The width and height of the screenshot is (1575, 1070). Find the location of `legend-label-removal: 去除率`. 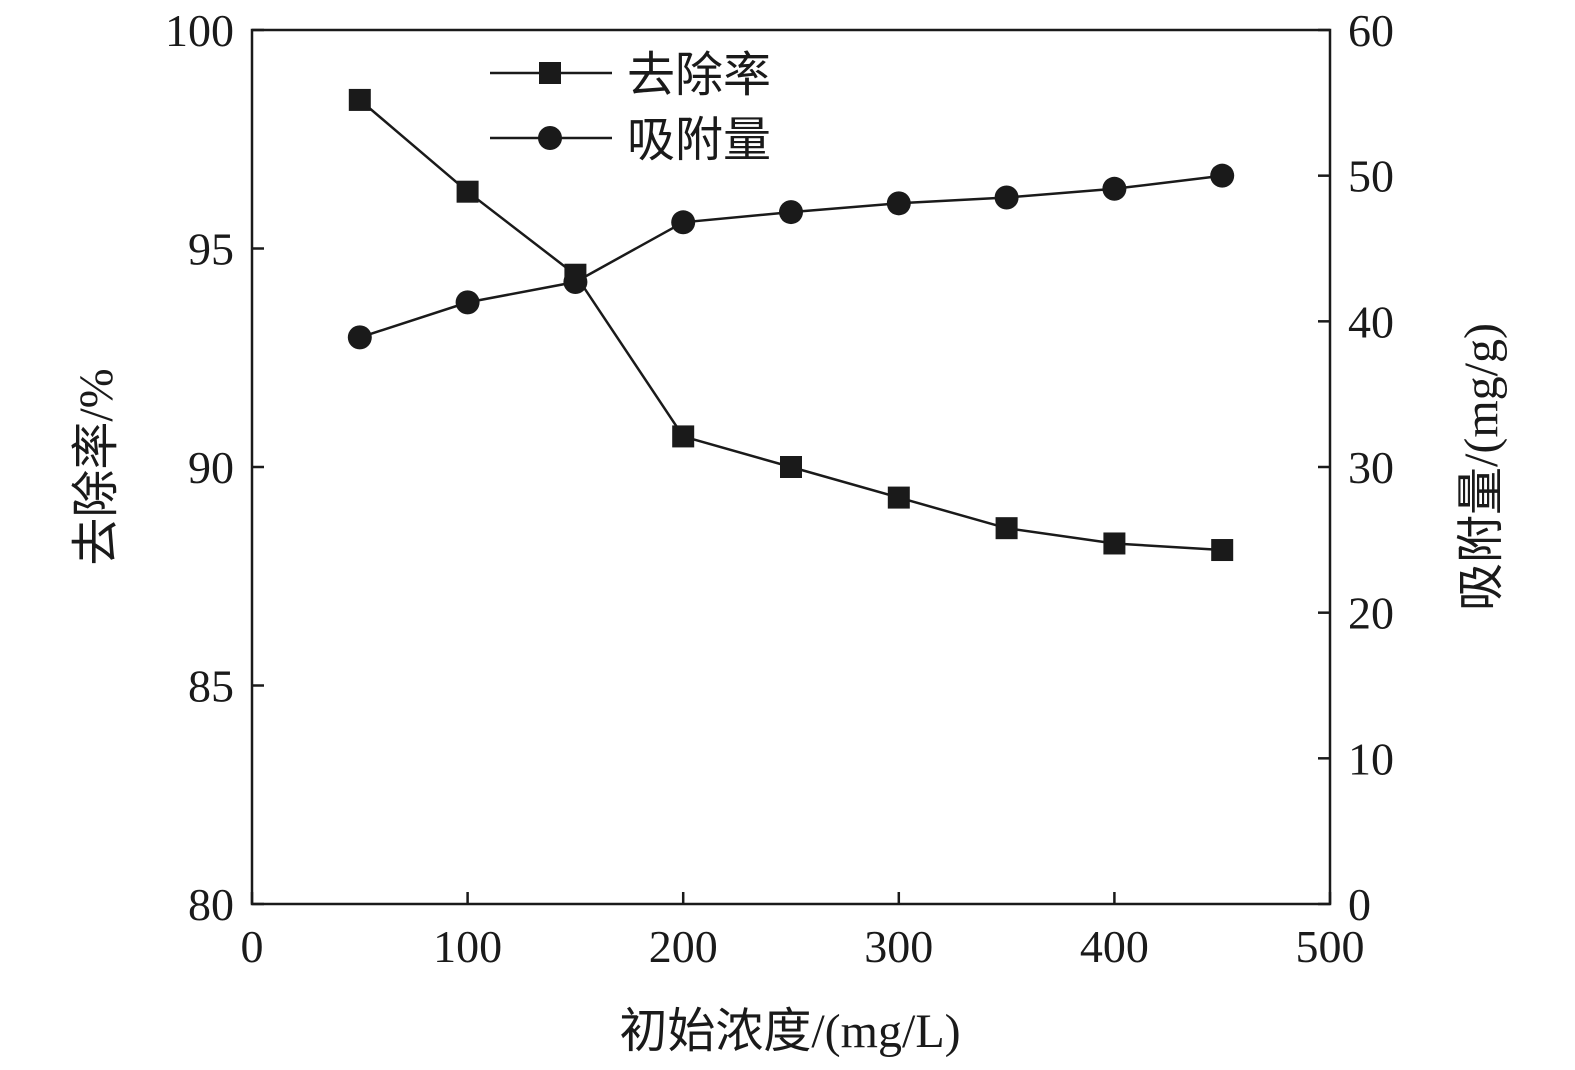

legend-label-removal: 去除率 is located at coordinates (699, 75).